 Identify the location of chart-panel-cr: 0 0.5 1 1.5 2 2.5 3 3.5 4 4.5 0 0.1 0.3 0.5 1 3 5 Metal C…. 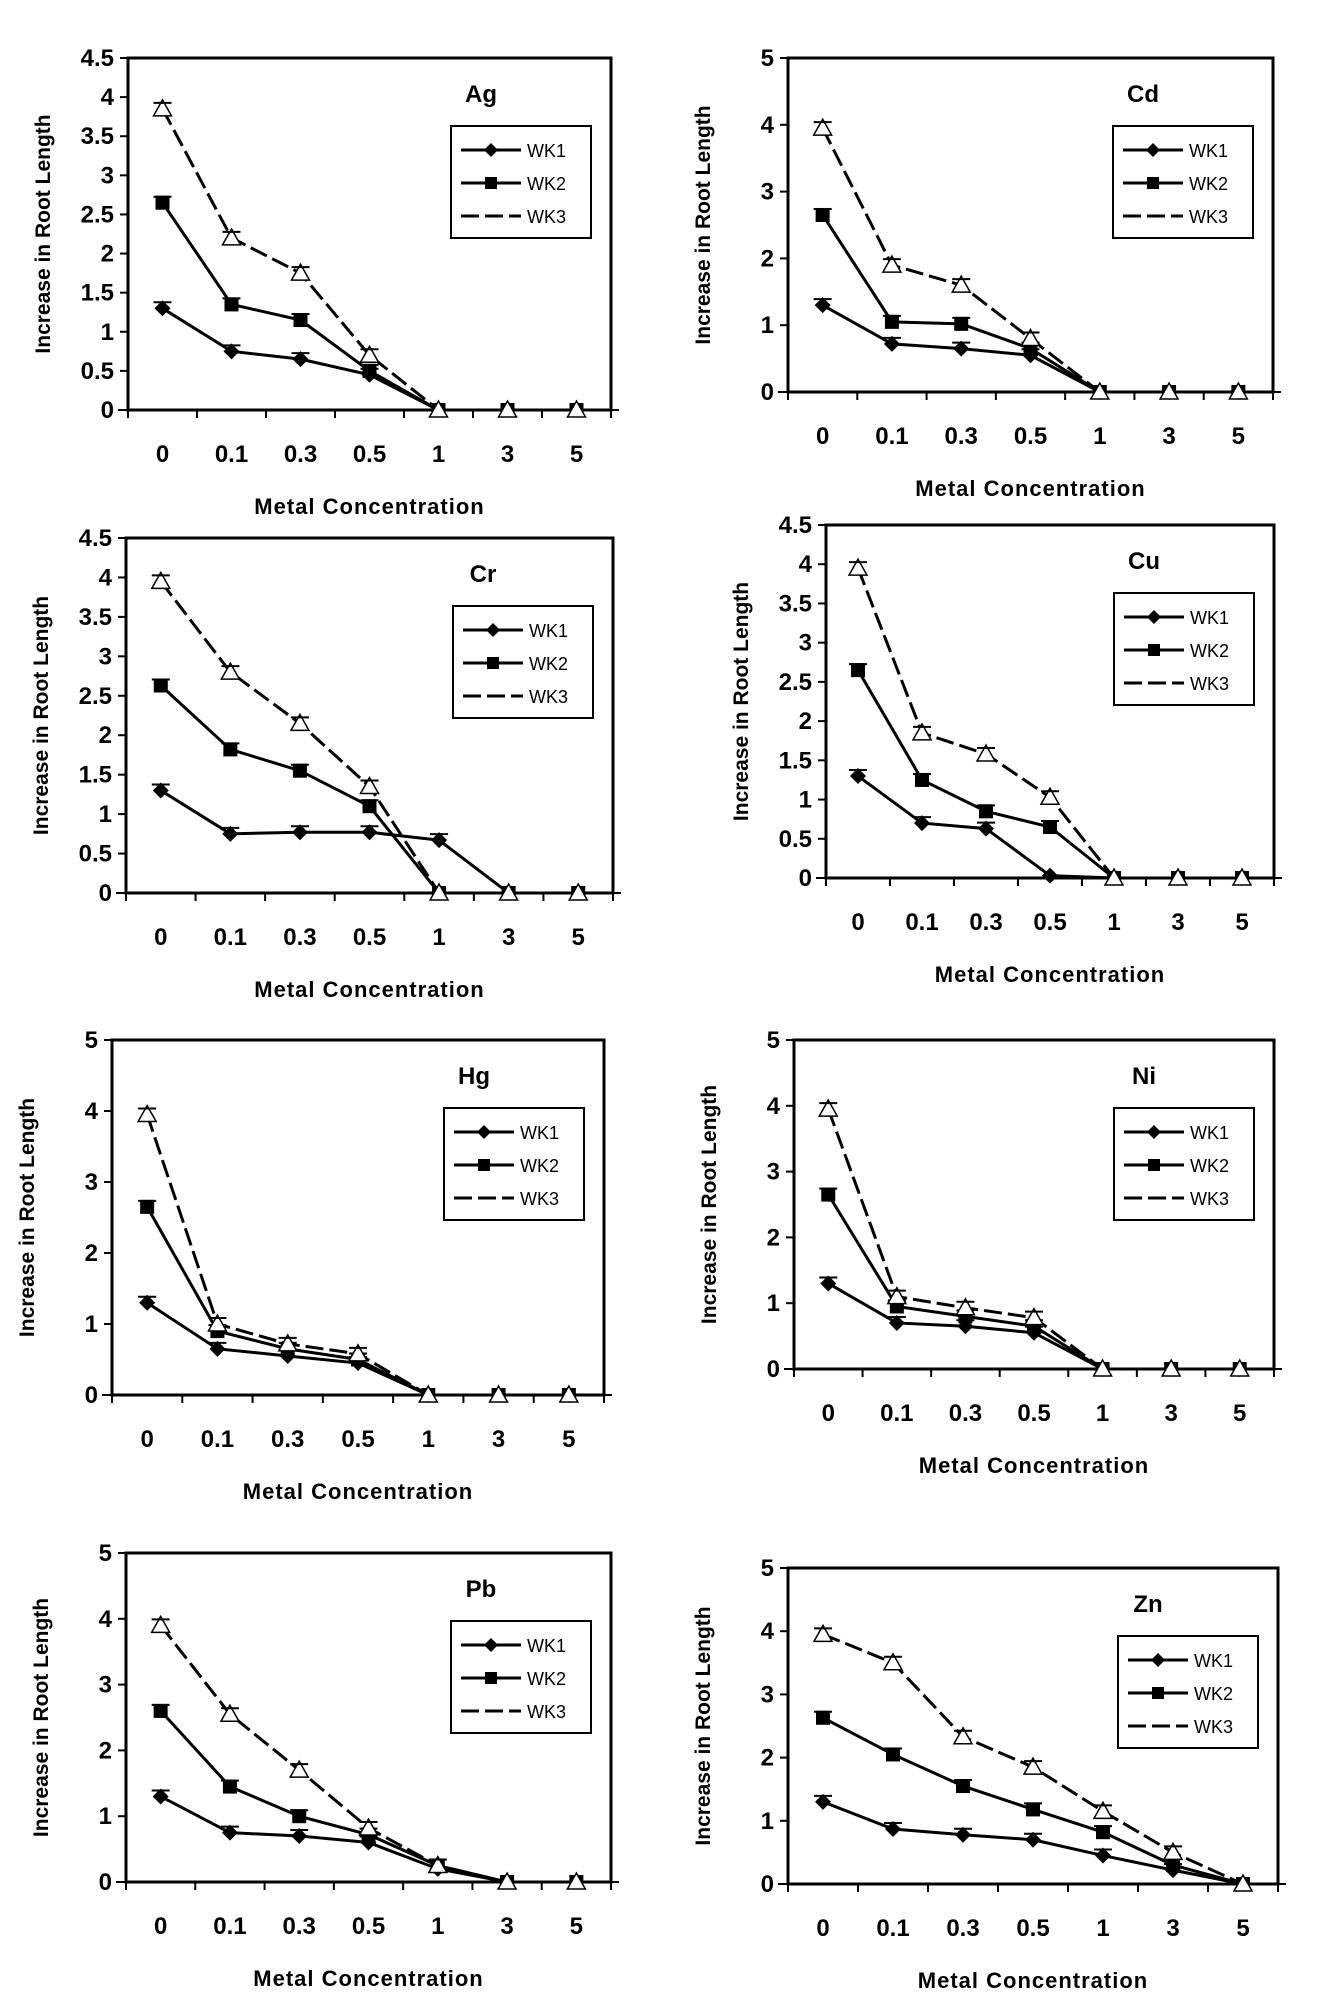
(325, 763).